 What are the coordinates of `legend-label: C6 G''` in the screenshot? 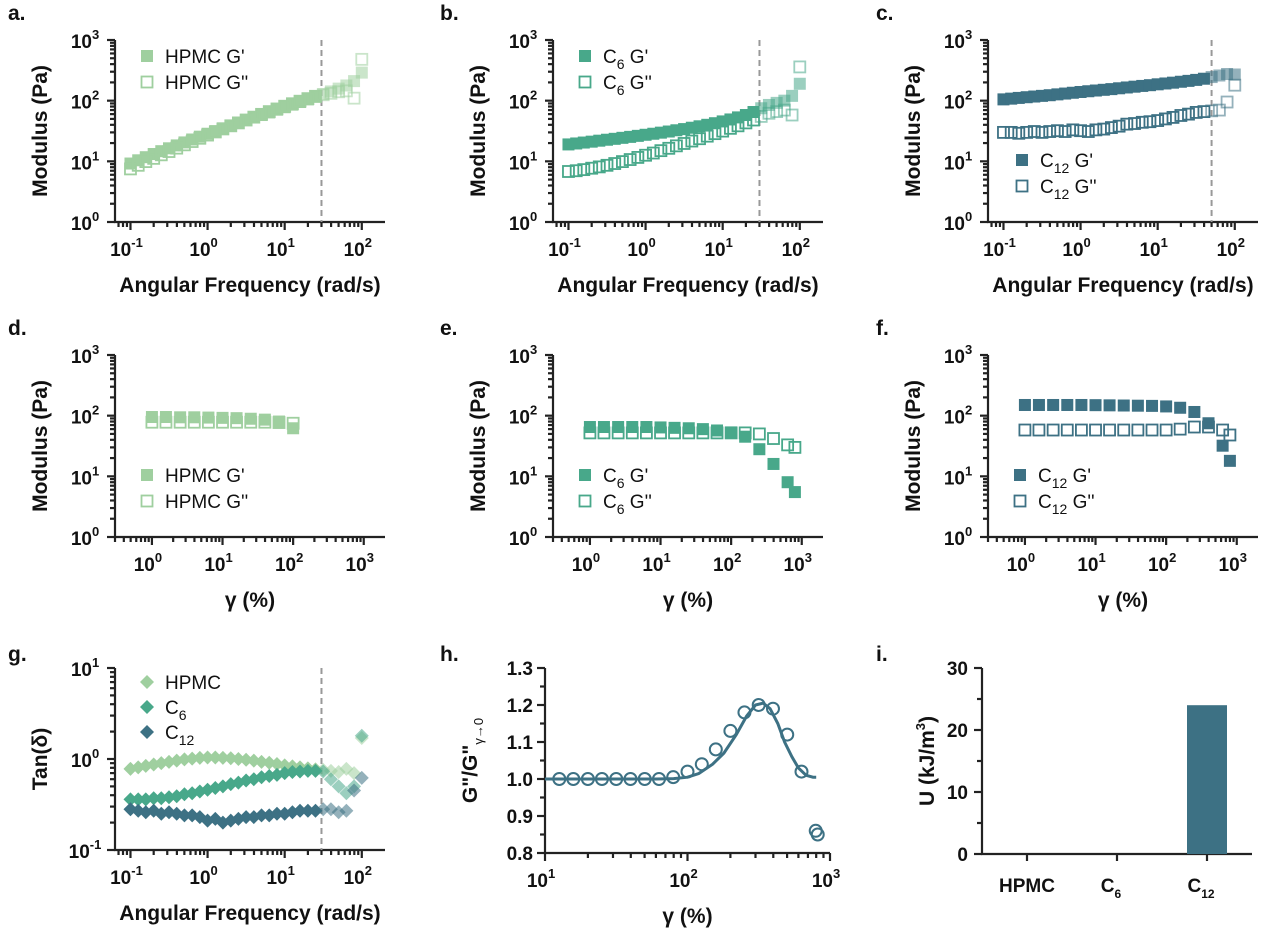 It's located at (627, 85).